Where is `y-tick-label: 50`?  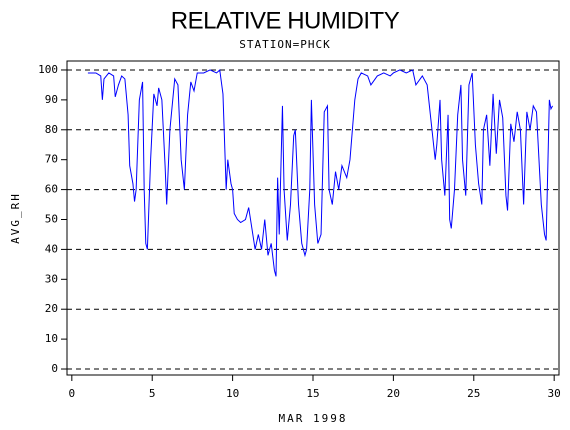
y-tick-label: 50 is located at coordinates (51, 218).